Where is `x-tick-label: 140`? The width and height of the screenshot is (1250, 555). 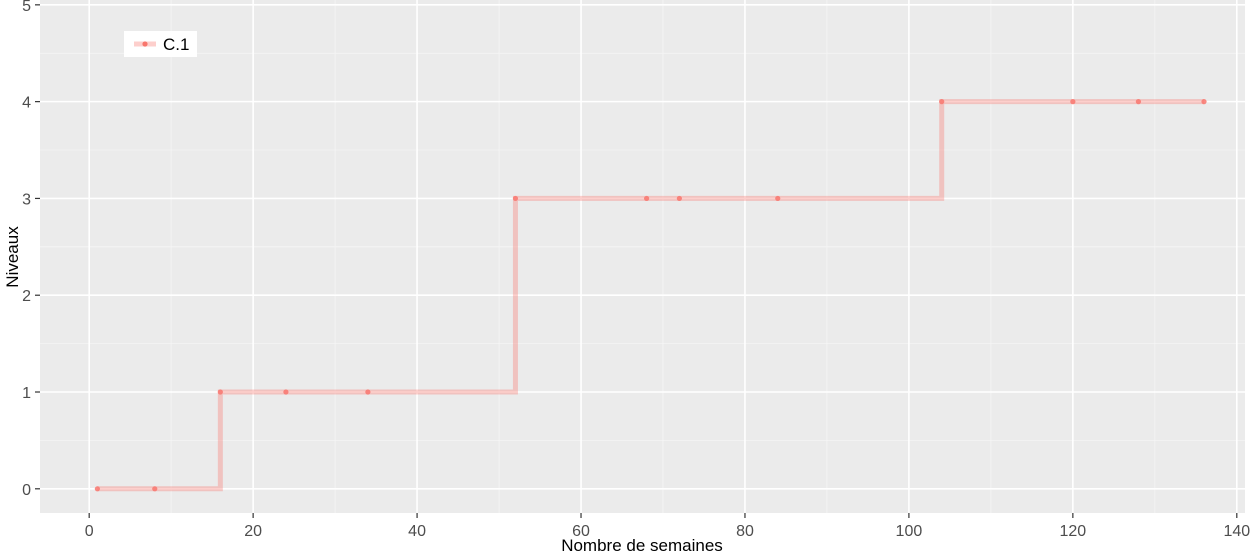 x-tick-label: 140 is located at coordinates (1236, 531).